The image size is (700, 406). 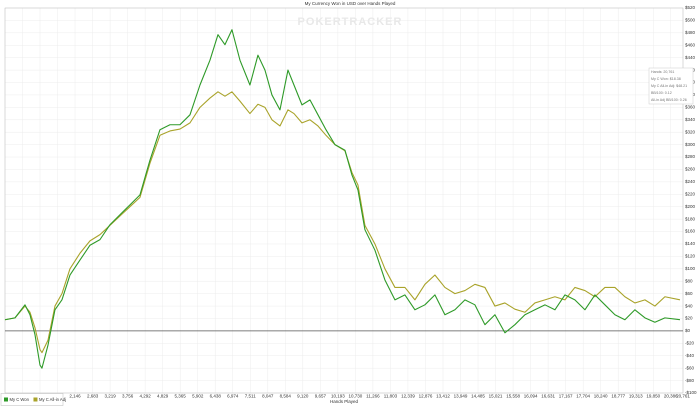 I want to click on x-axis-label: Hands Played, so click(x=344, y=401).